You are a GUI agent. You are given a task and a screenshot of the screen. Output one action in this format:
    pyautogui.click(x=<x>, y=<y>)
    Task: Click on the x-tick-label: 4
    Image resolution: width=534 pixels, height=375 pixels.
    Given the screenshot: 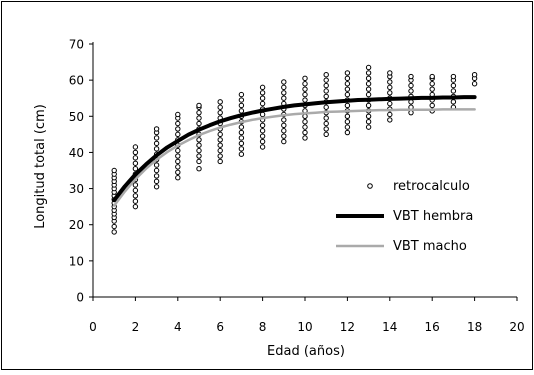 What is the action you would take?
    pyautogui.click(x=178, y=327)
    